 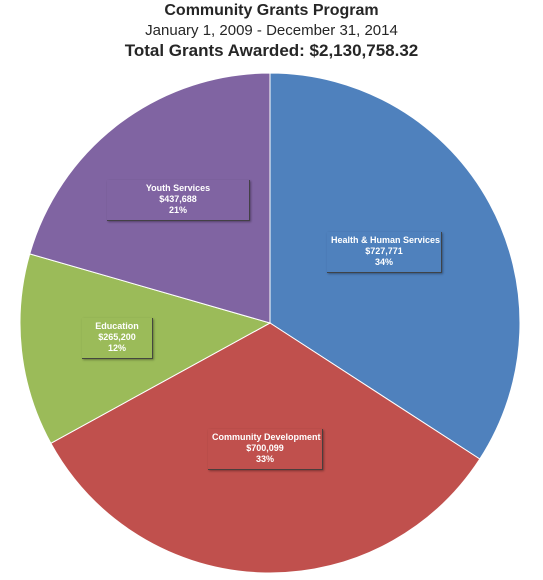 What do you see at coordinates (177, 210) in the screenshot?
I see `slice-percent: 21%` at bounding box center [177, 210].